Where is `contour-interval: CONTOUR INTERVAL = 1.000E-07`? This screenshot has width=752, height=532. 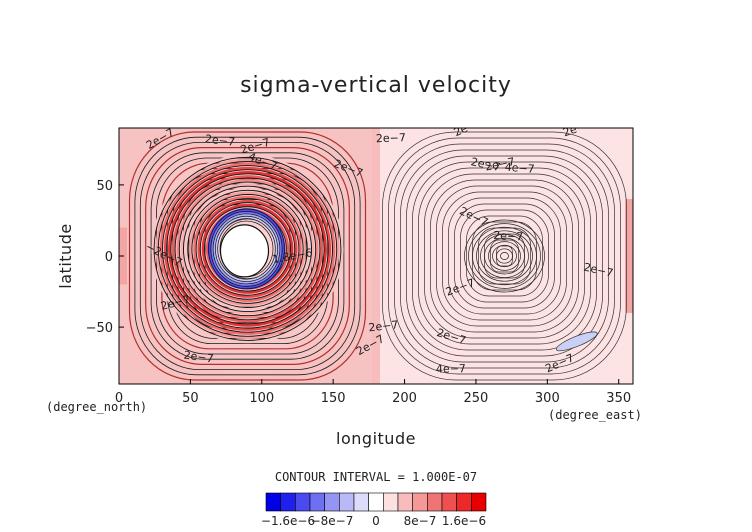
contour-interval: CONTOUR INTERVAL = 1.000E-07 is located at coordinates (376, 477).